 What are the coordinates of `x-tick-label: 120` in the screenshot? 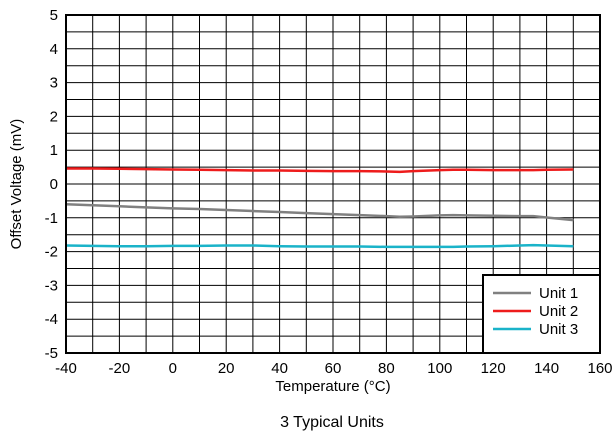 It's located at (493, 368).